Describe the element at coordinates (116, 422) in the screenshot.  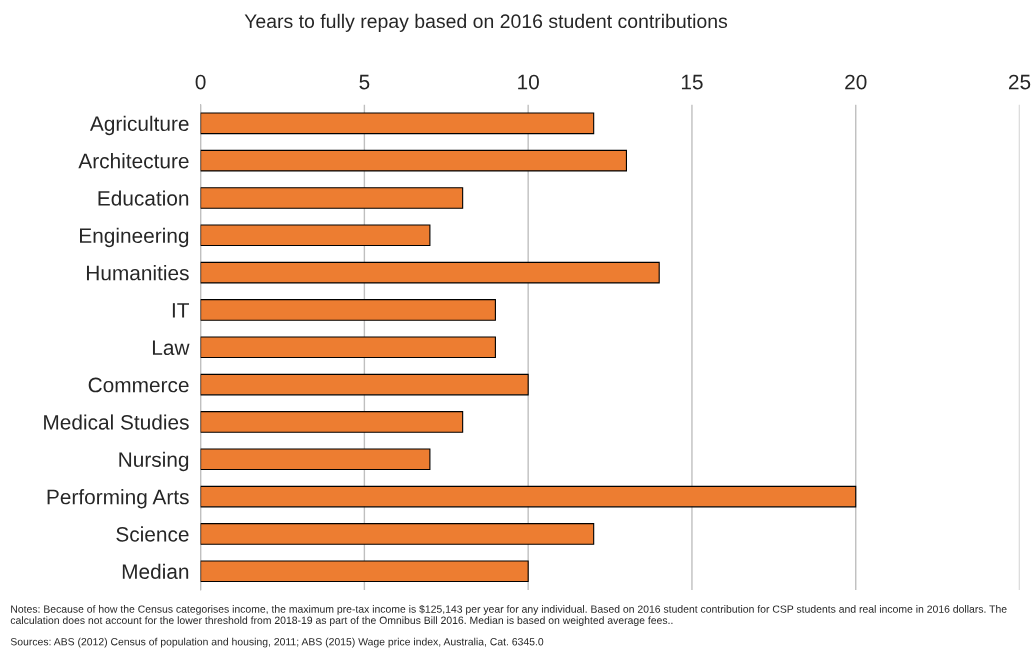
I see `y-tick-label: Medical Studies` at that location.